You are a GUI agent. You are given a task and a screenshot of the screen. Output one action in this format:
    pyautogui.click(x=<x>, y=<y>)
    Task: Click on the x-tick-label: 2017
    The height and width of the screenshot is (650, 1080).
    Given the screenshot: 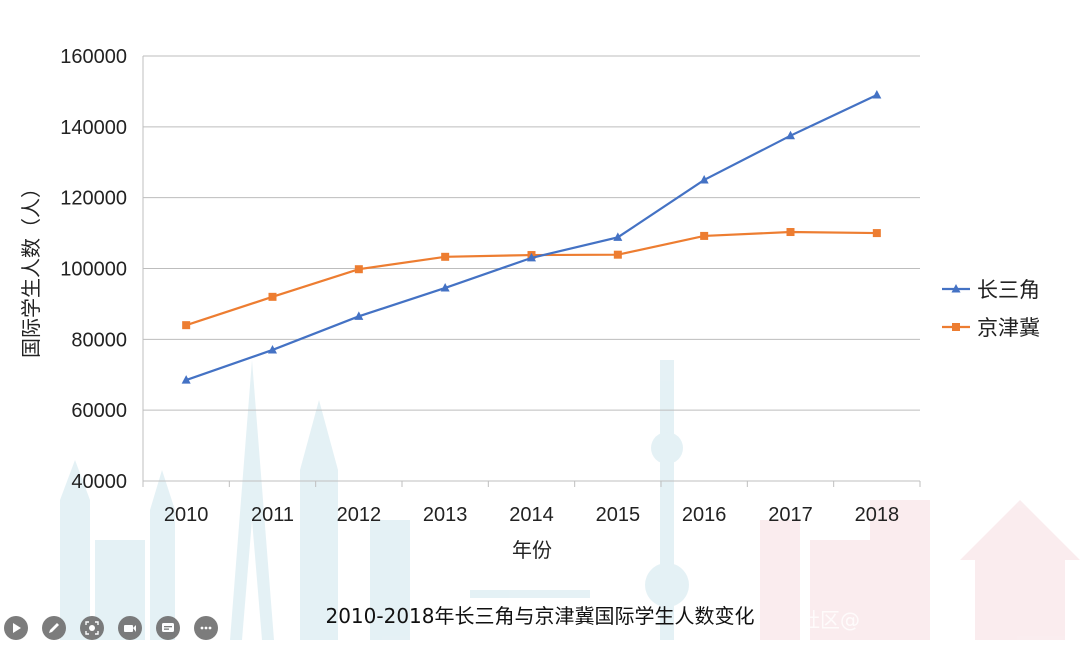 What is the action you would take?
    pyautogui.click(x=790, y=515)
    